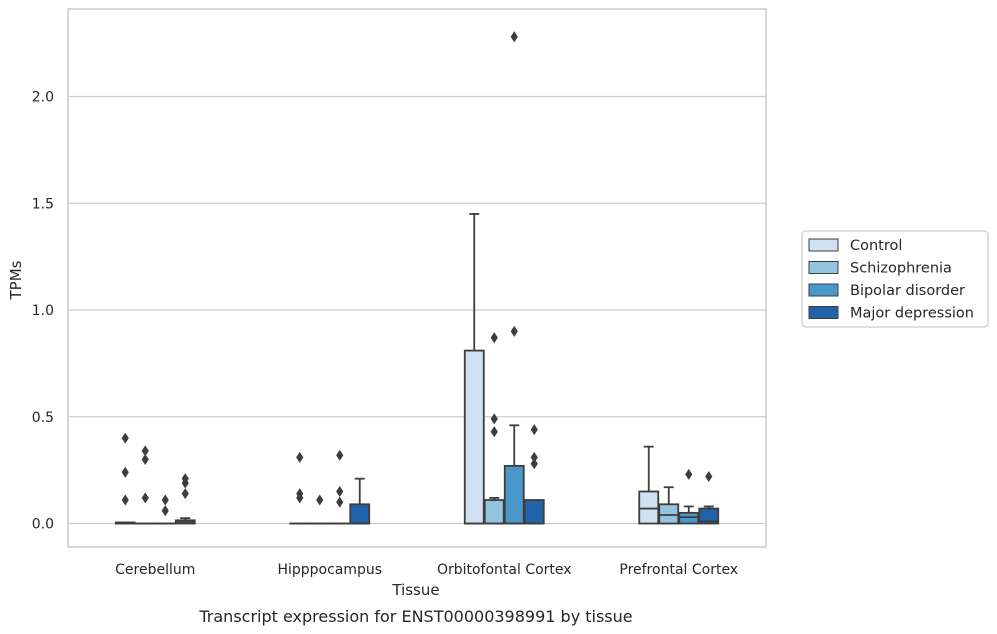 This screenshot has width=997, height=634. What do you see at coordinates (901, 269) in the screenshot?
I see `legend-label: Schizophrenia` at bounding box center [901, 269].